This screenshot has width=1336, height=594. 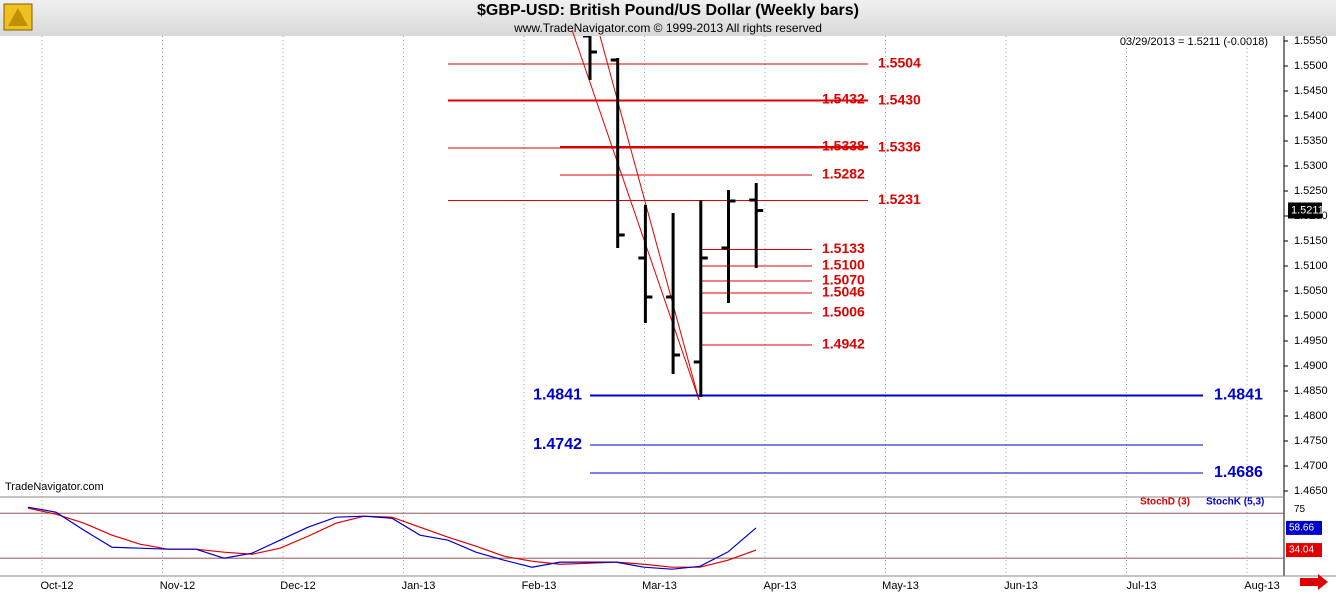 I want to click on x-tick-label: Aug-13, so click(x=1261, y=586).